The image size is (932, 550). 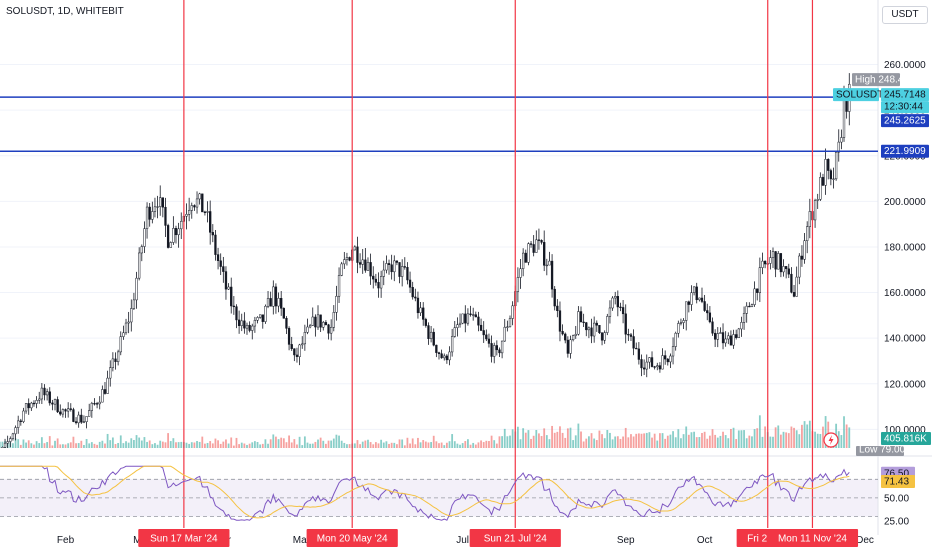 What do you see at coordinates (887, 80) in the screenshot?
I see `high-badge-text: High 248.4349` at bounding box center [887, 80].